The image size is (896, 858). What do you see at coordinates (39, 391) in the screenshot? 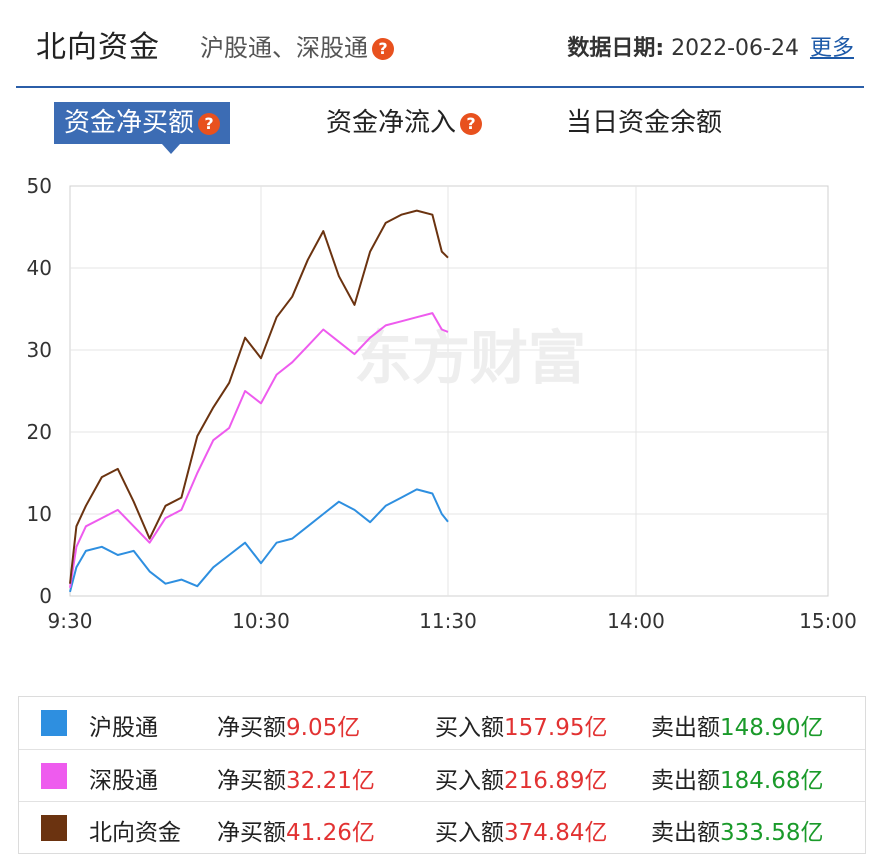
I see `y-axis-ticks: 0 10 20 30 40 50` at bounding box center [39, 391].